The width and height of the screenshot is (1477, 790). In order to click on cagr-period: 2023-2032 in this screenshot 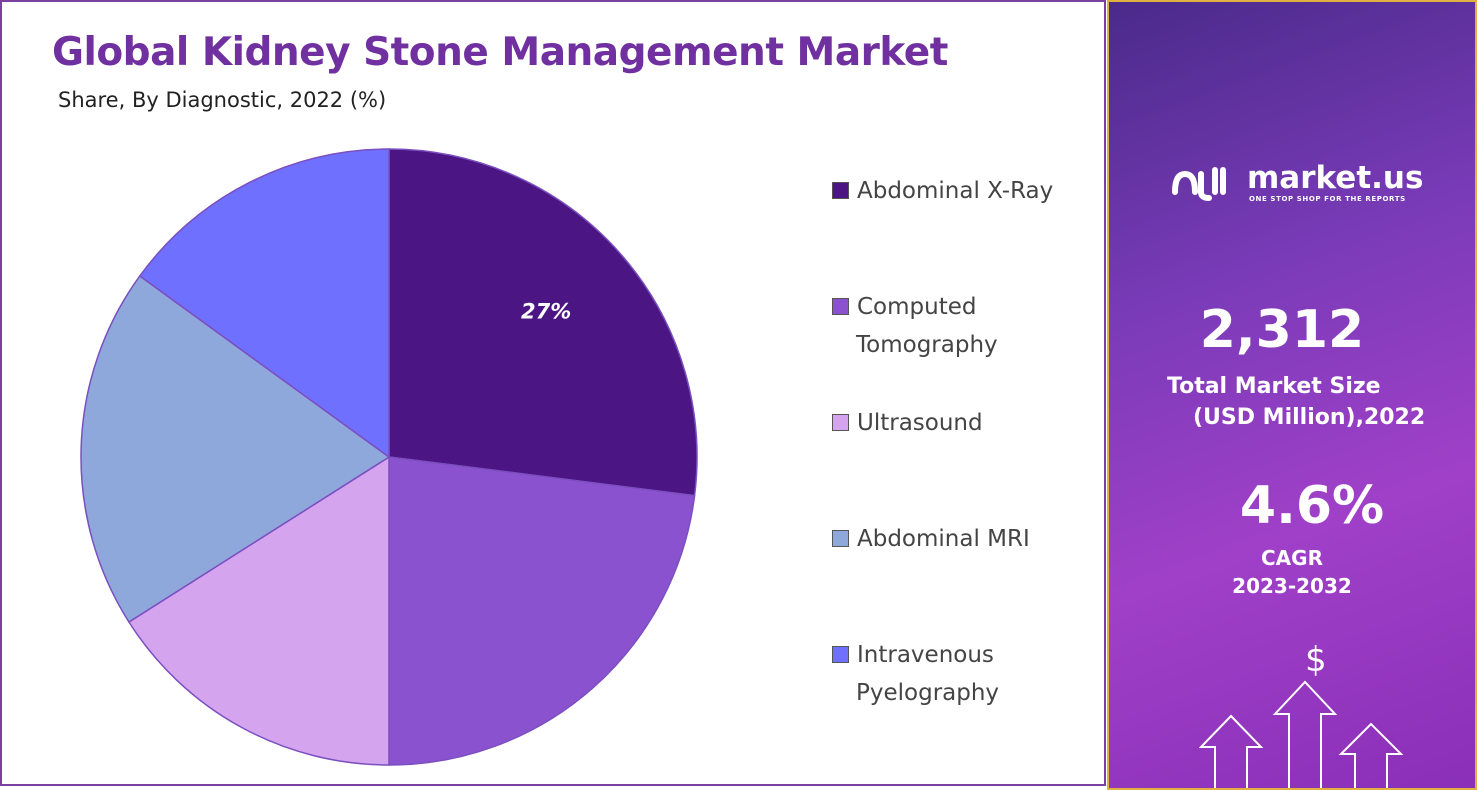, I will do `click(1292, 586)`.